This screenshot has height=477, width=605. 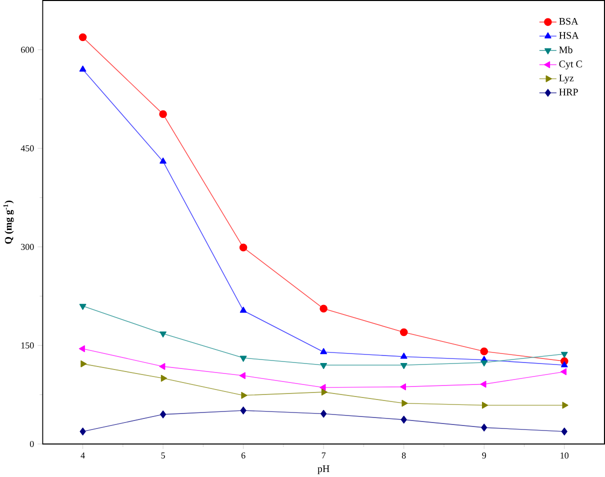 What do you see at coordinates (27, 247) in the screenshot?
I see `y-tick-label: 300` at bounding box center [27, 247].